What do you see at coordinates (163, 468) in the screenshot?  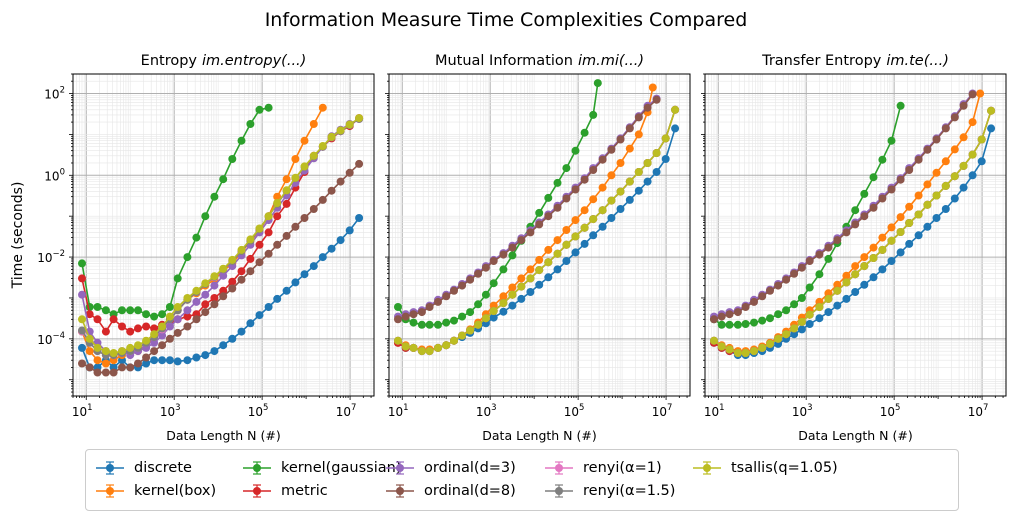 I see `legend-label: discrete` at bounding box center [163, 468].